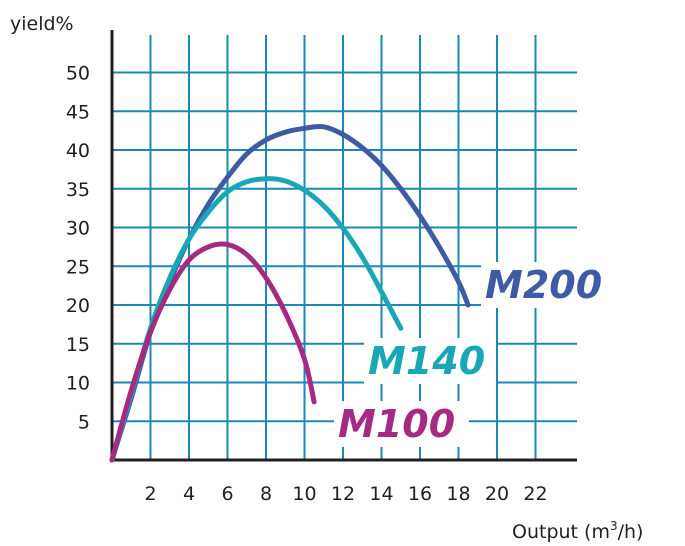 The image size is (685, 546). Describe the element at coordinates (189, 494) in the screenshot. I see `x-tick-label: 4` at that location.